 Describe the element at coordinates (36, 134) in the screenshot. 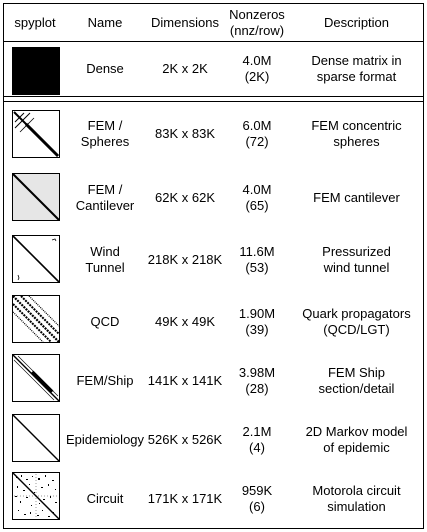

I see `fem-spheres-spy-icon` at that location.